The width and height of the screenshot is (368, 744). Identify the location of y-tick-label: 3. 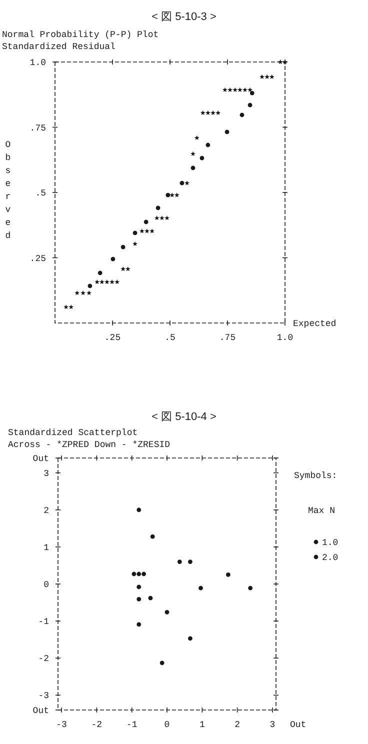
(46, 473).